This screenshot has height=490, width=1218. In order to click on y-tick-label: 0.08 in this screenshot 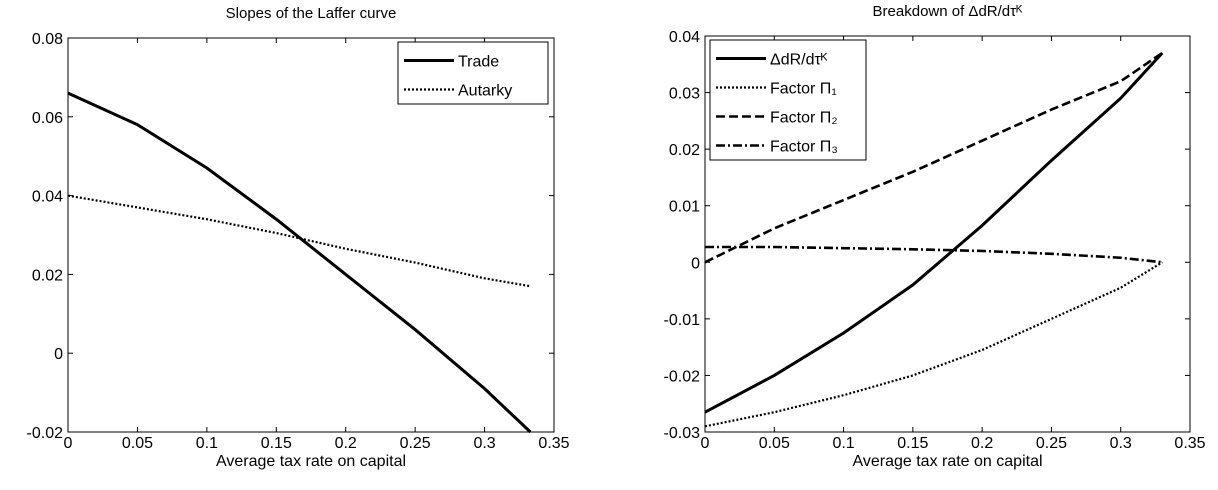, I will do `click(47, 39)`.